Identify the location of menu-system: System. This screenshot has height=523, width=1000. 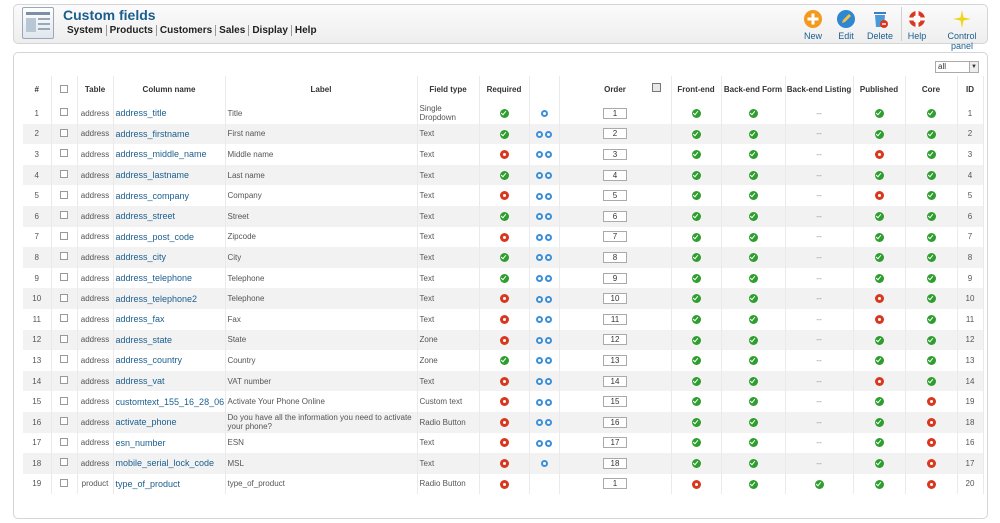
(87, 30).